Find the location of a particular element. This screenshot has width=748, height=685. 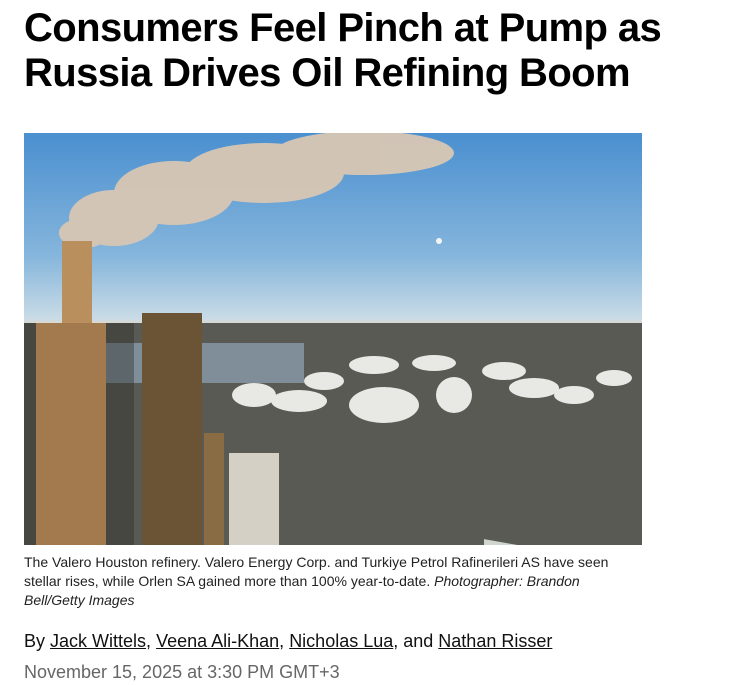

author-link: Nicholas Lua is located at coordinates (341, 641).